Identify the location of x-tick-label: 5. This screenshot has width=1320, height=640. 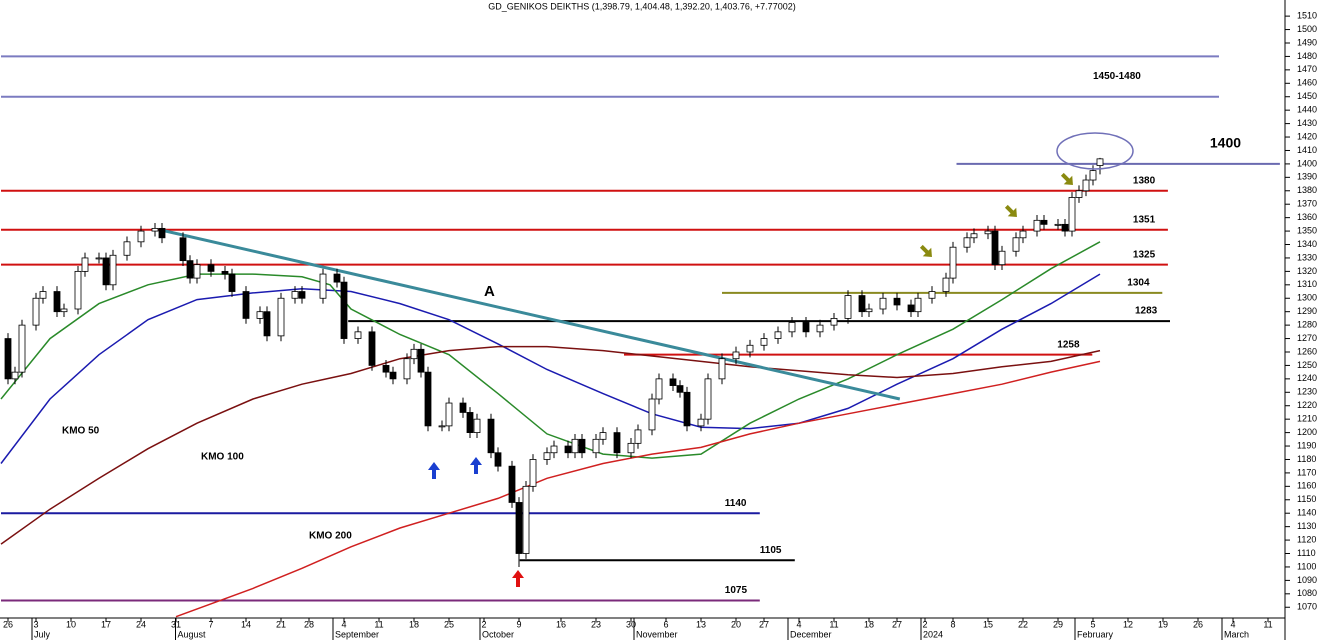
(1092, 624).